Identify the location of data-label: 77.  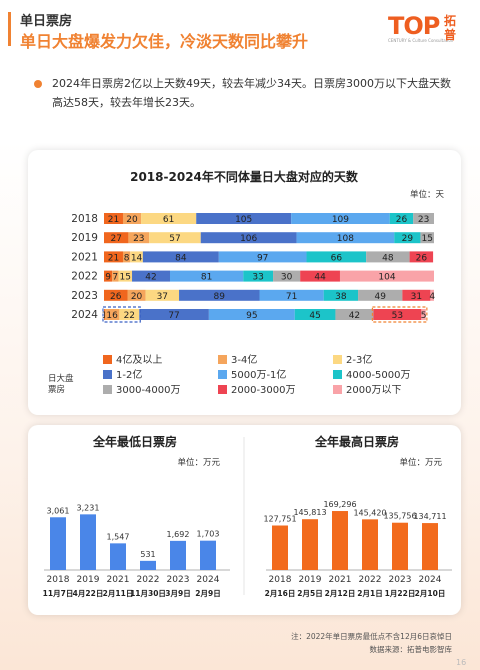
(173, 316).